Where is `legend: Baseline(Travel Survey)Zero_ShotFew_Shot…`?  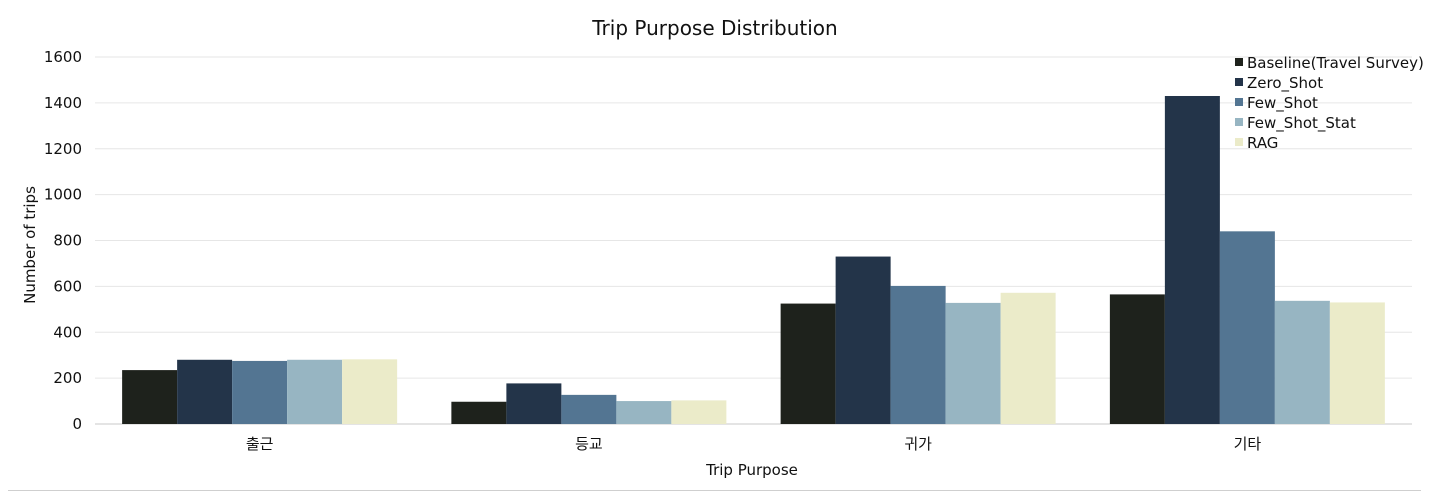
legend: Baseline(Travel Survey)Zero_ShotFew_Shot… is located at coordinates (1329, 103).